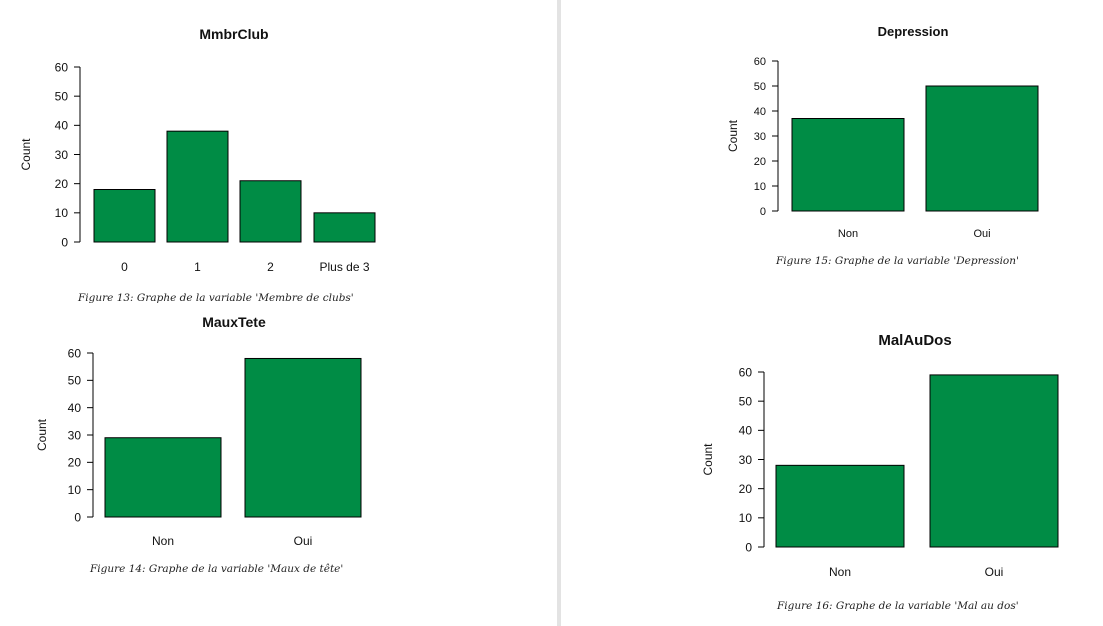 Image resolution: width=1103 pixels, height=626 pixels. What do you see at coordinates (75, 463) in the screenshot?
I see `mauxtete-ytick-label: 20` at bounding box center [75, 463].